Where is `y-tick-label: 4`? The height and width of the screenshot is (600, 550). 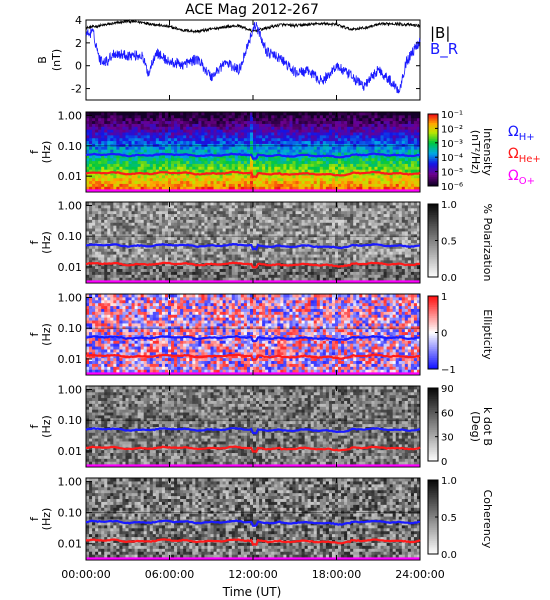 y-tick-label: 4 is located at coordinates (78, 20).